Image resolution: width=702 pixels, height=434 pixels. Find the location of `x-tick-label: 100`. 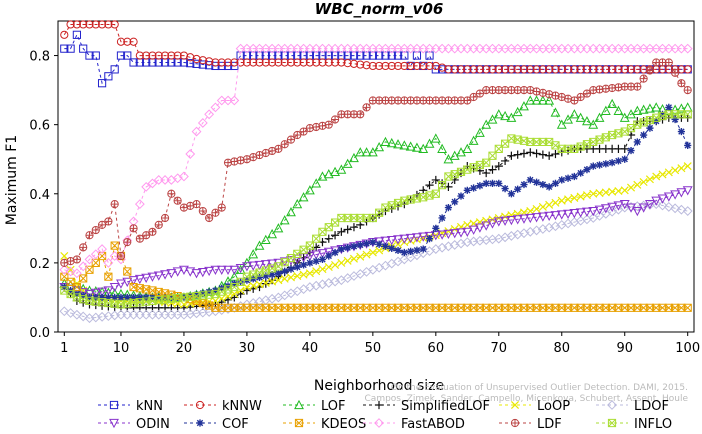

x-tick-label: 100 is located at coordinates (687, 348).